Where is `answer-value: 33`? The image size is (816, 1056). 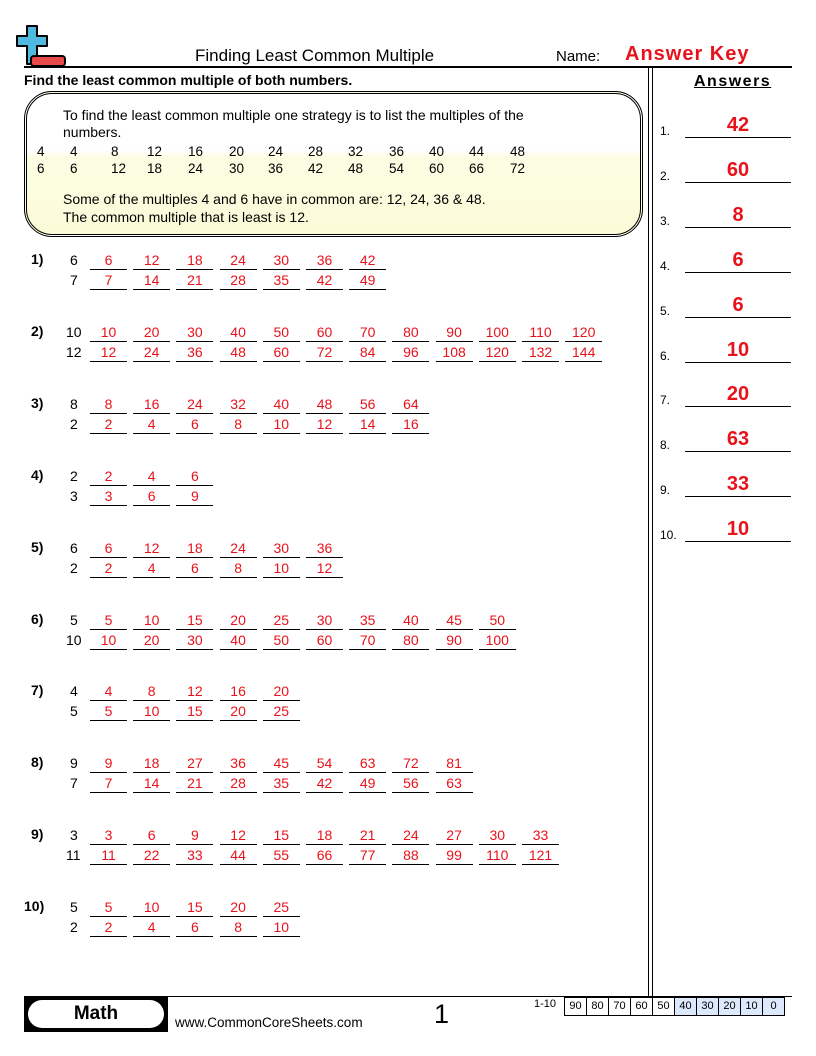 answer-value: 33 is located at coordinates (738, 485).